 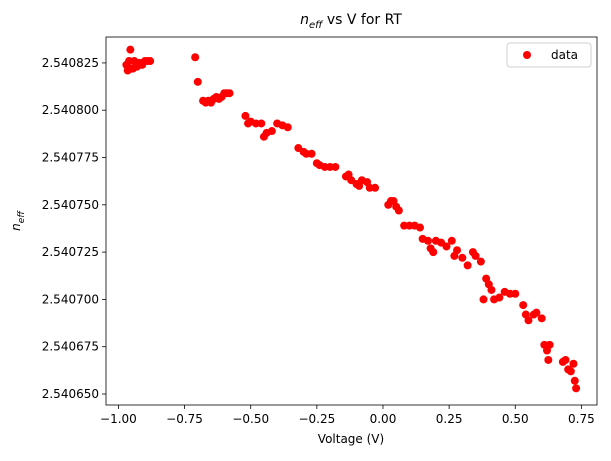 What do you see at coordinates (70, 158) in the screenshot?
I see `y-tick-label: 2.540775` at bounding box center [70, 158].